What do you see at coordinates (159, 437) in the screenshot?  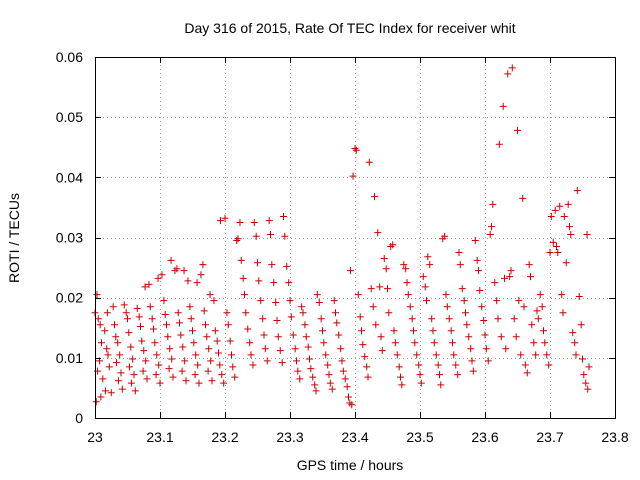 I see `x-tick-label: 23.1` at bounding box center [159, 437].